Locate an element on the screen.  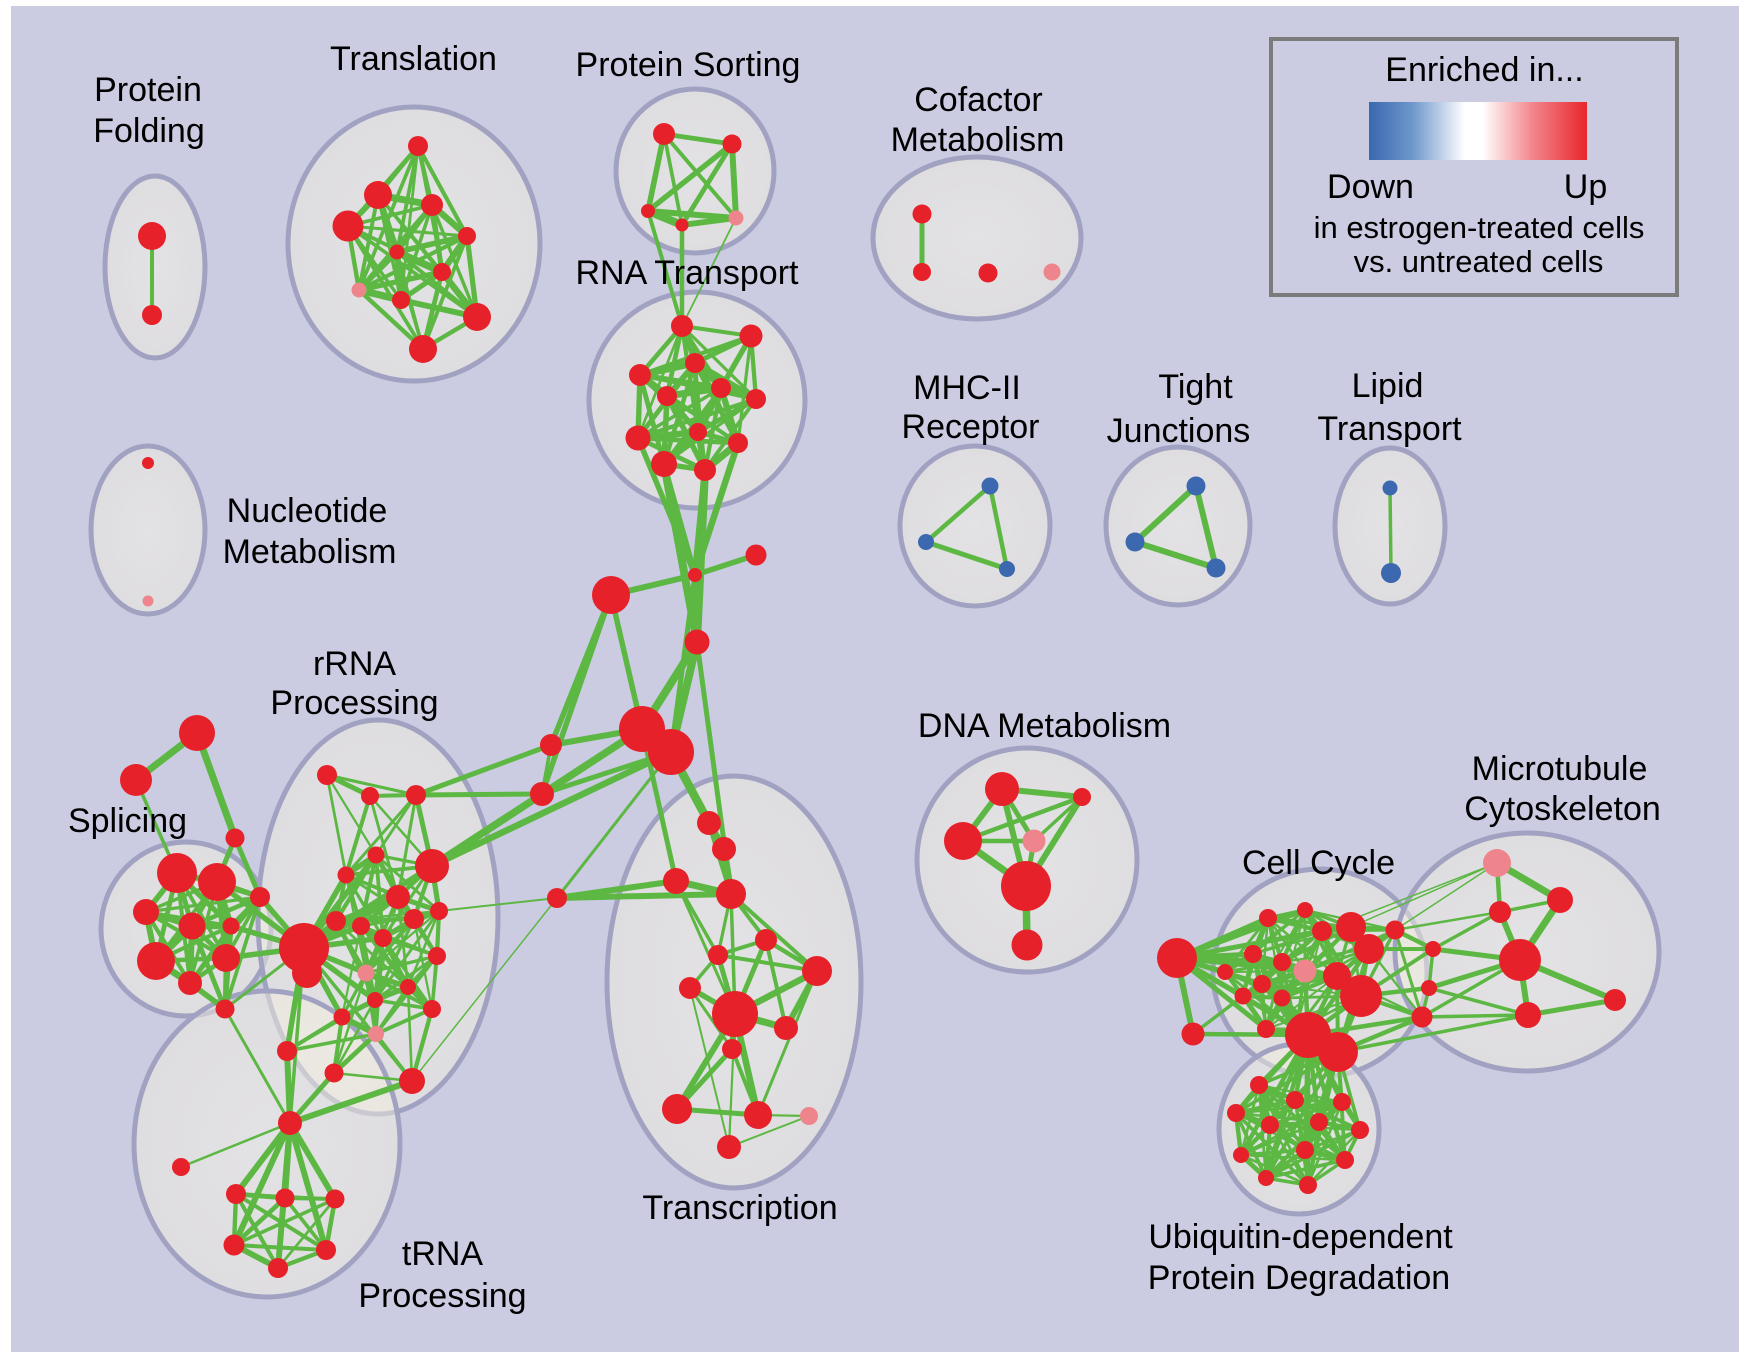
svg-text: Up is located at coordinates (1585, 187).